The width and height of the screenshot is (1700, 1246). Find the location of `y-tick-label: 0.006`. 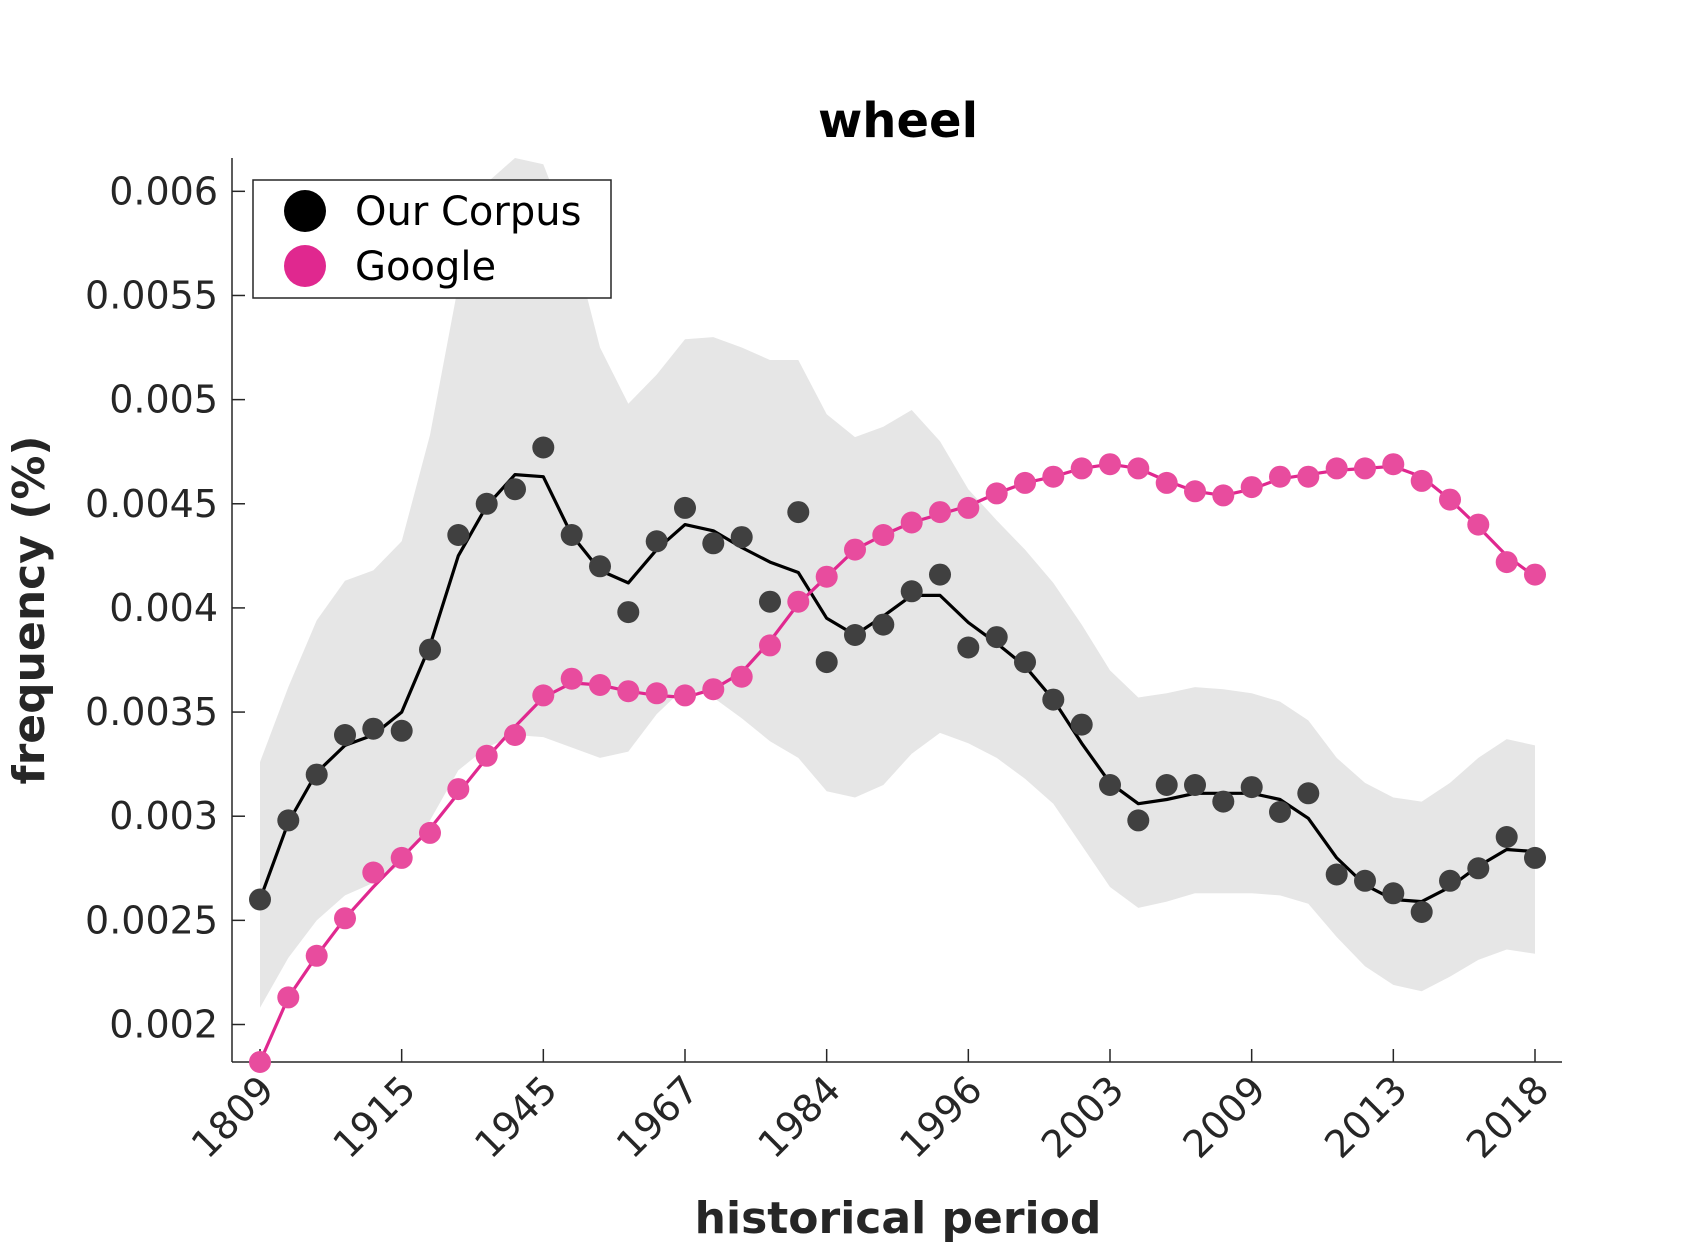

y-tick-label: 0.006 is located at coordinates (163, 191).